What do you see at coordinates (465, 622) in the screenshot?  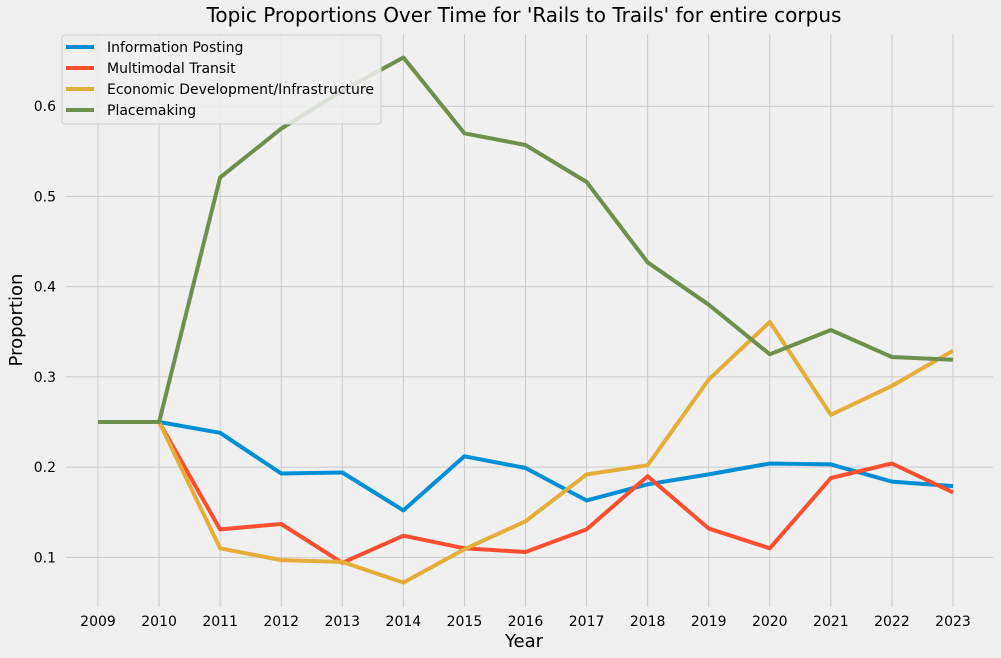 I see `x-tick-label: 2015` at bounding box center [465, 622].